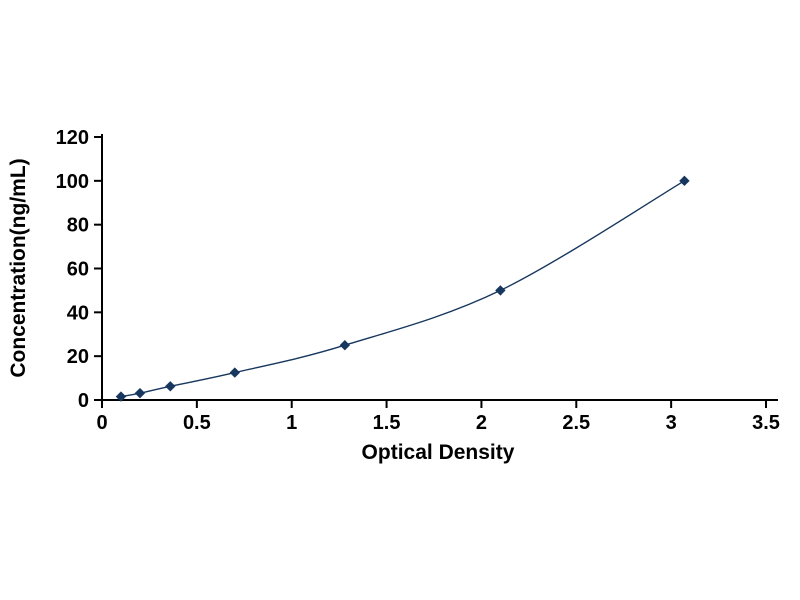 The width and height of the screenshot is (800, 600). What do you see at coordinates (72, 138) in the screenshot?
I see `y-tick-label: 120` at bounding box center [72, 138].